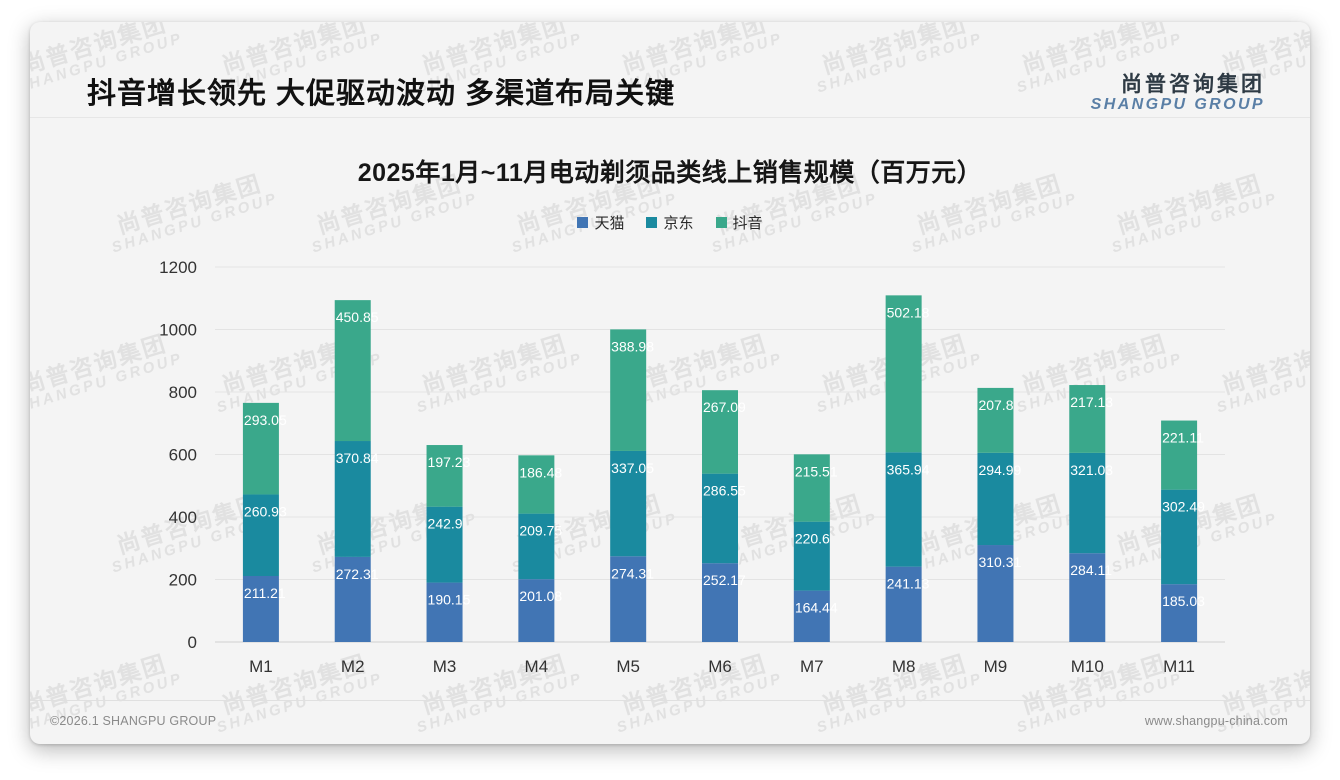  I want to click on y-axis-tick-label: 0, so click(192, 642).